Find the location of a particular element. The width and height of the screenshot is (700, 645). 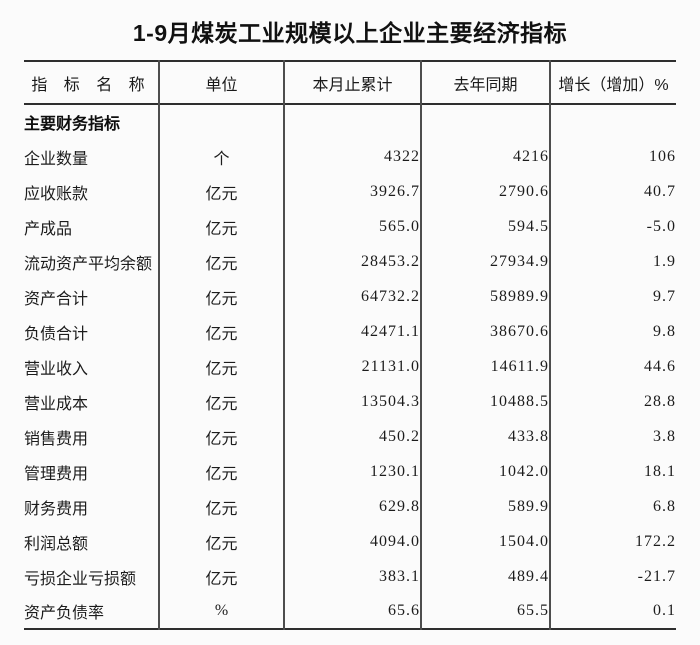

table-row: 产成品 亿元 565.0 594.5 -5.0 is located at coordinates (350, 226).